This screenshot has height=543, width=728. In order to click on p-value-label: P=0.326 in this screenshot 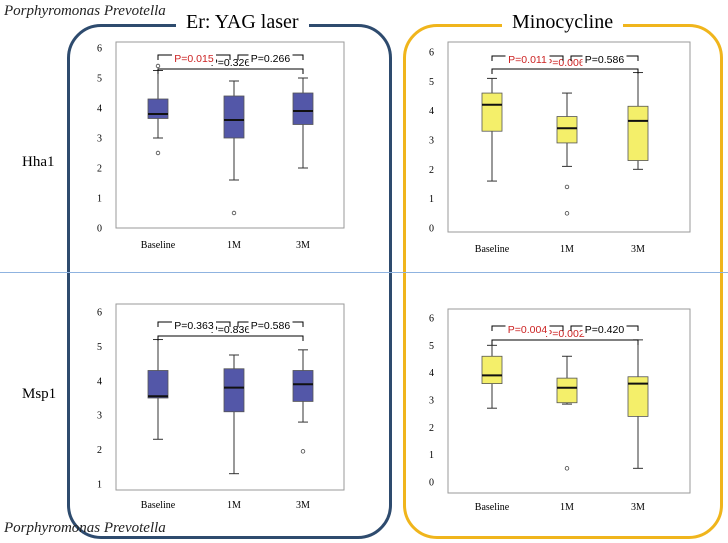, I will do `click(231, 63)`.